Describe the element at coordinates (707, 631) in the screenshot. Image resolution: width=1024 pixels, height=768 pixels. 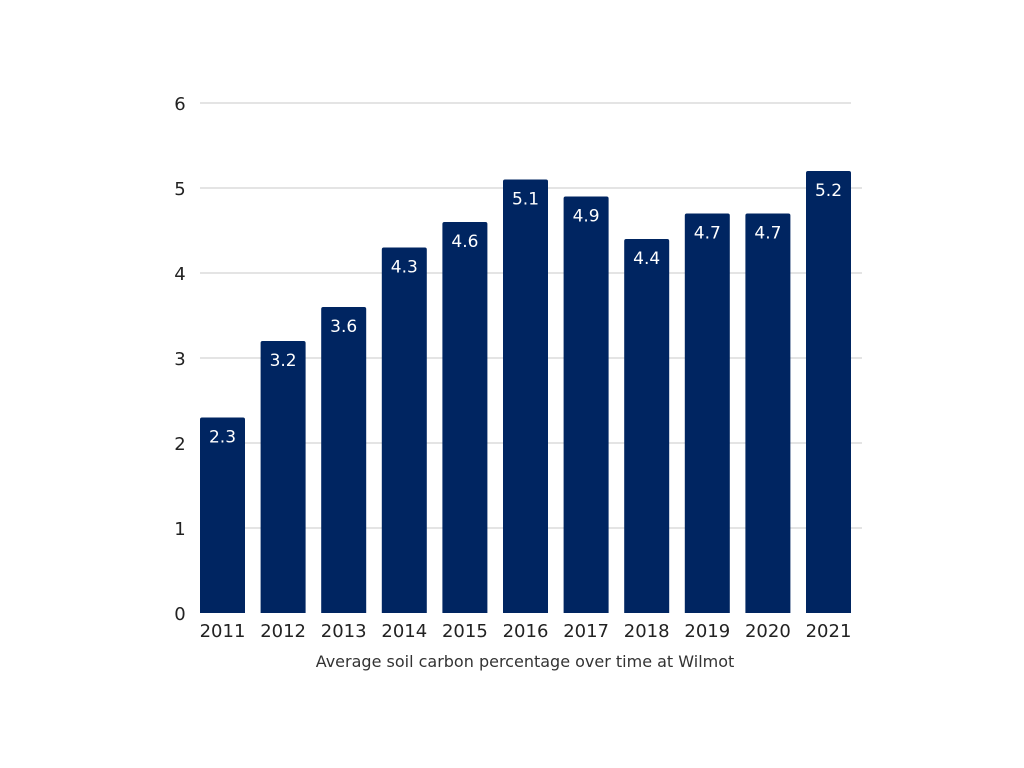
I see `x-tick-label: 2019` at that location.